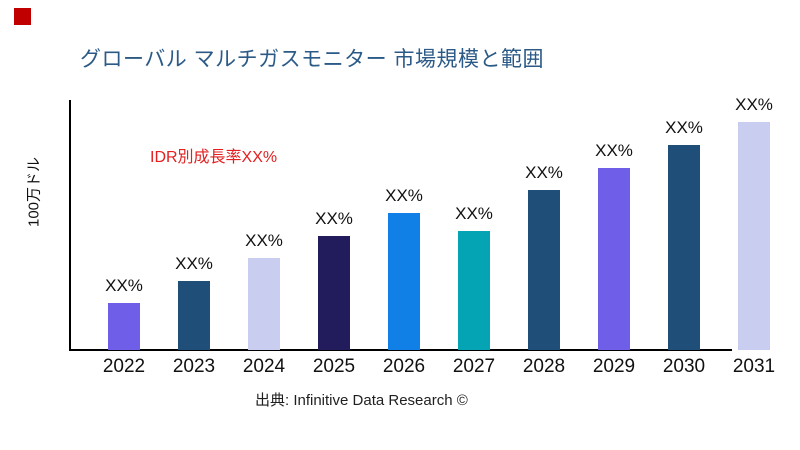 The image size is (800, 450). What do you see at coordinates (22, 16) in the screenshot?
I see `brand-logo-square` at bounding box center [22, 16].